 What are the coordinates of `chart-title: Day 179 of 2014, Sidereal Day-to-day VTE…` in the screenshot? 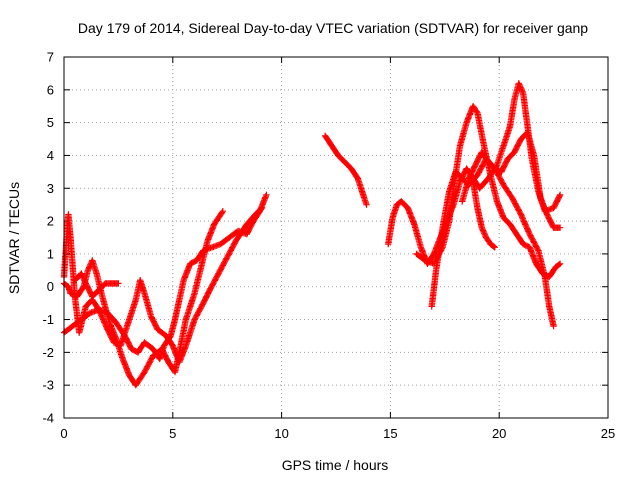 It's located at (333, 28).